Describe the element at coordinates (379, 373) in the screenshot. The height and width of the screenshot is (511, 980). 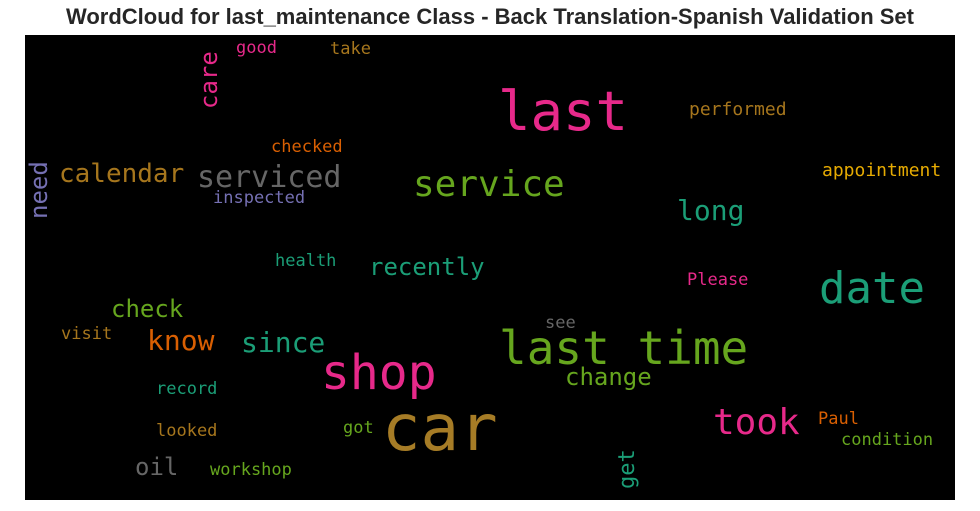
I see `word-shop: shop` at that location.